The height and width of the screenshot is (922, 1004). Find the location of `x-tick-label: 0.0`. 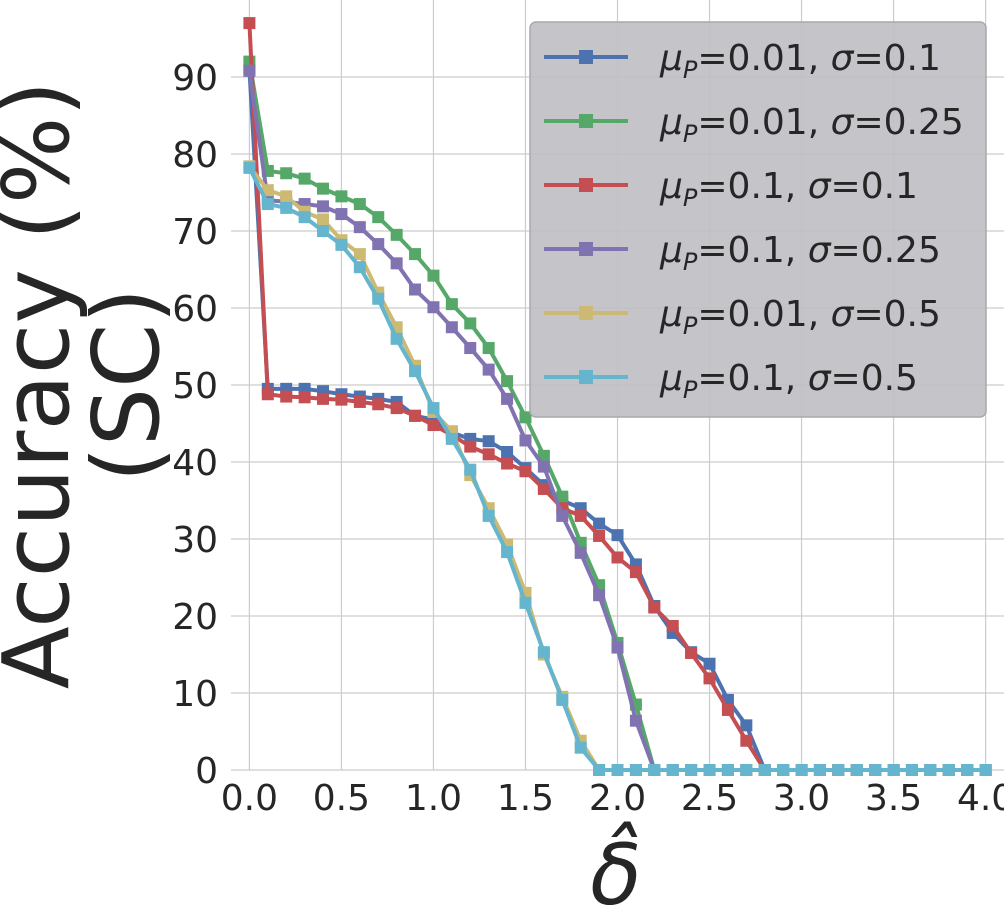

x-tick-label: 0.0 is located at coordinates (249, 798).